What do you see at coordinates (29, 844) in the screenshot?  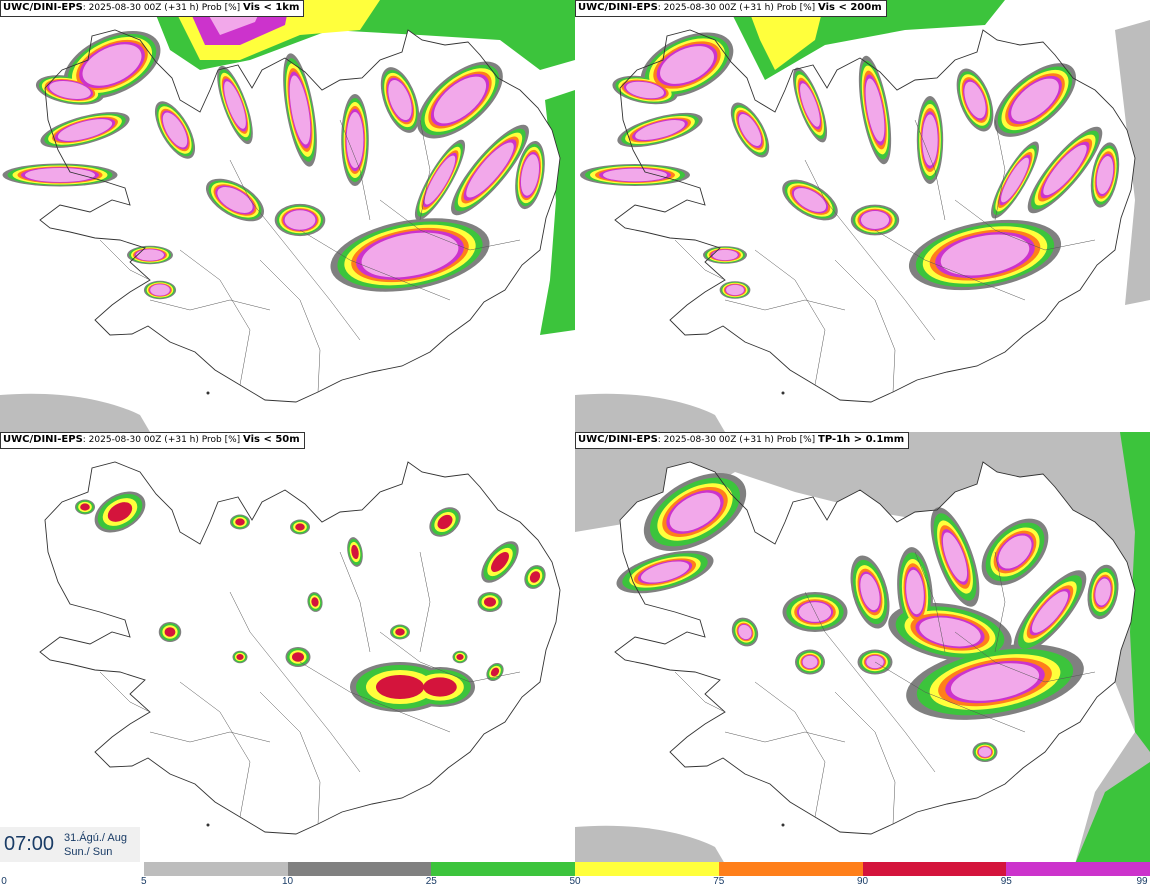 I see `valid-time: 07:00` at bounding box center [29, 844].